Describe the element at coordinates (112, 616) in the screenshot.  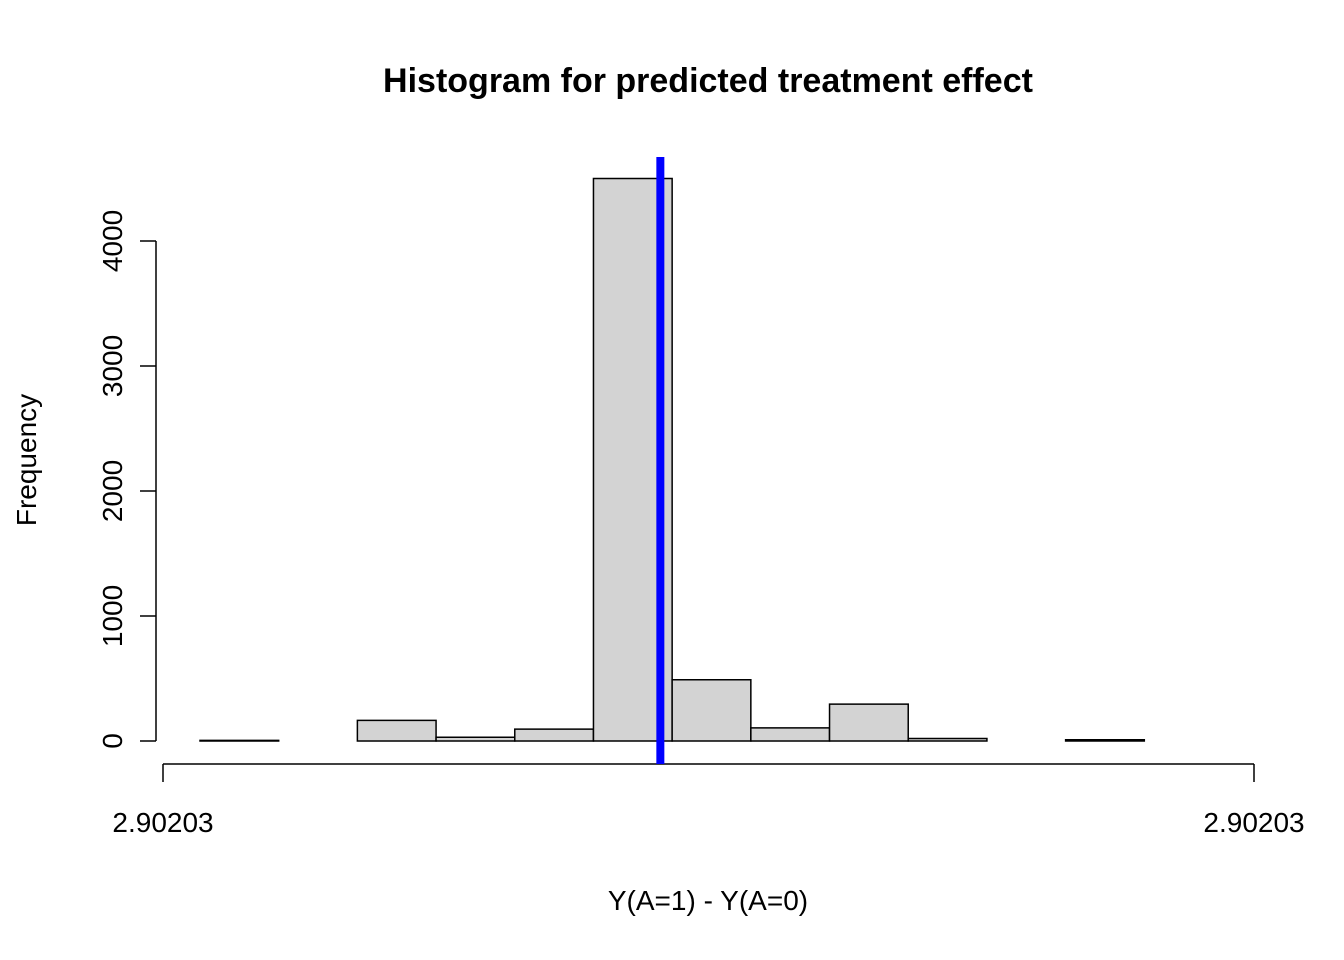
I see `y-tick-label: 1000` at that location.